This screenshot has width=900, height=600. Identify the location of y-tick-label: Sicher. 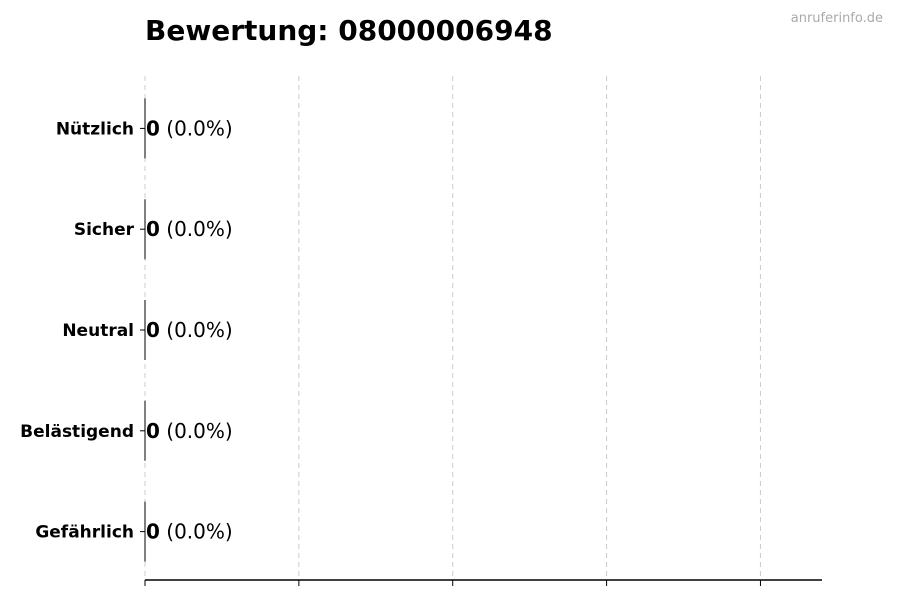
(104, 230).